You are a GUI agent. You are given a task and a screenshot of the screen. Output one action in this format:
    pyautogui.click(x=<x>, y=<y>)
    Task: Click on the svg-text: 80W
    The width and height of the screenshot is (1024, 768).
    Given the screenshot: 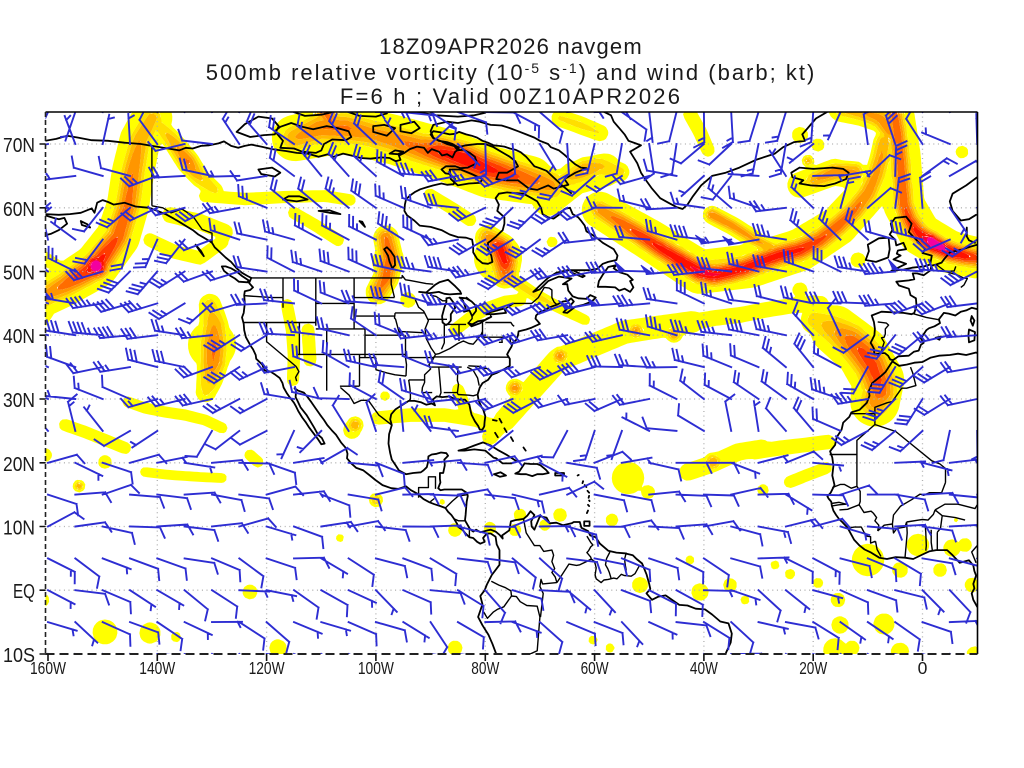 What is the action you would take?
    pyautogui.click(x=485, y=668)
    